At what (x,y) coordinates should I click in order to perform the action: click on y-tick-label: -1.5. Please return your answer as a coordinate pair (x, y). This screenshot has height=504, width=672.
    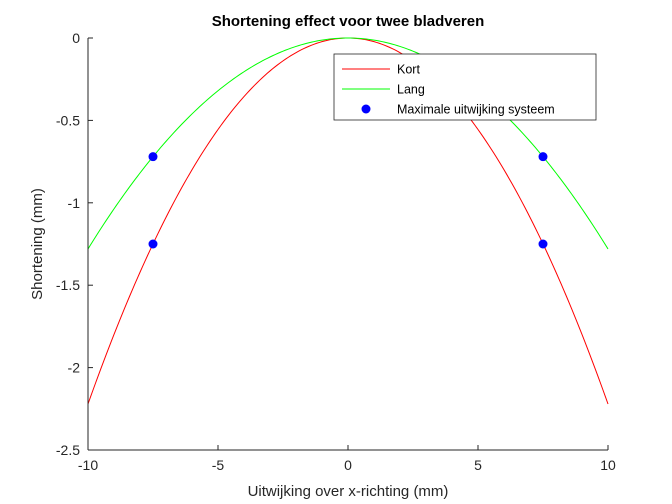
    Looking at the image, I should click on (68, 285).